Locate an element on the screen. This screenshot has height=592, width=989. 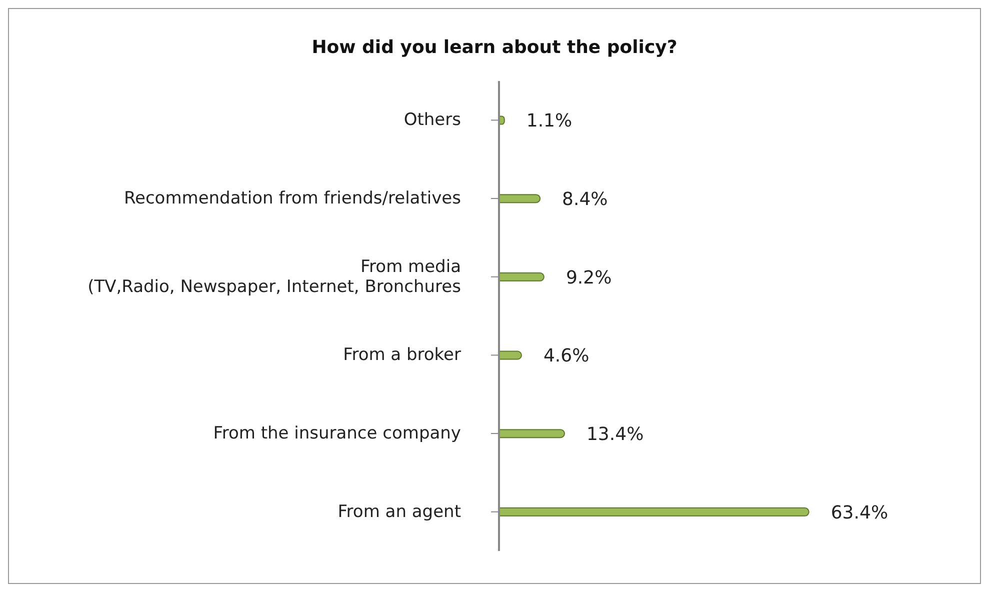
y-tick-label: From an agent is located at coordinates (400, 511).